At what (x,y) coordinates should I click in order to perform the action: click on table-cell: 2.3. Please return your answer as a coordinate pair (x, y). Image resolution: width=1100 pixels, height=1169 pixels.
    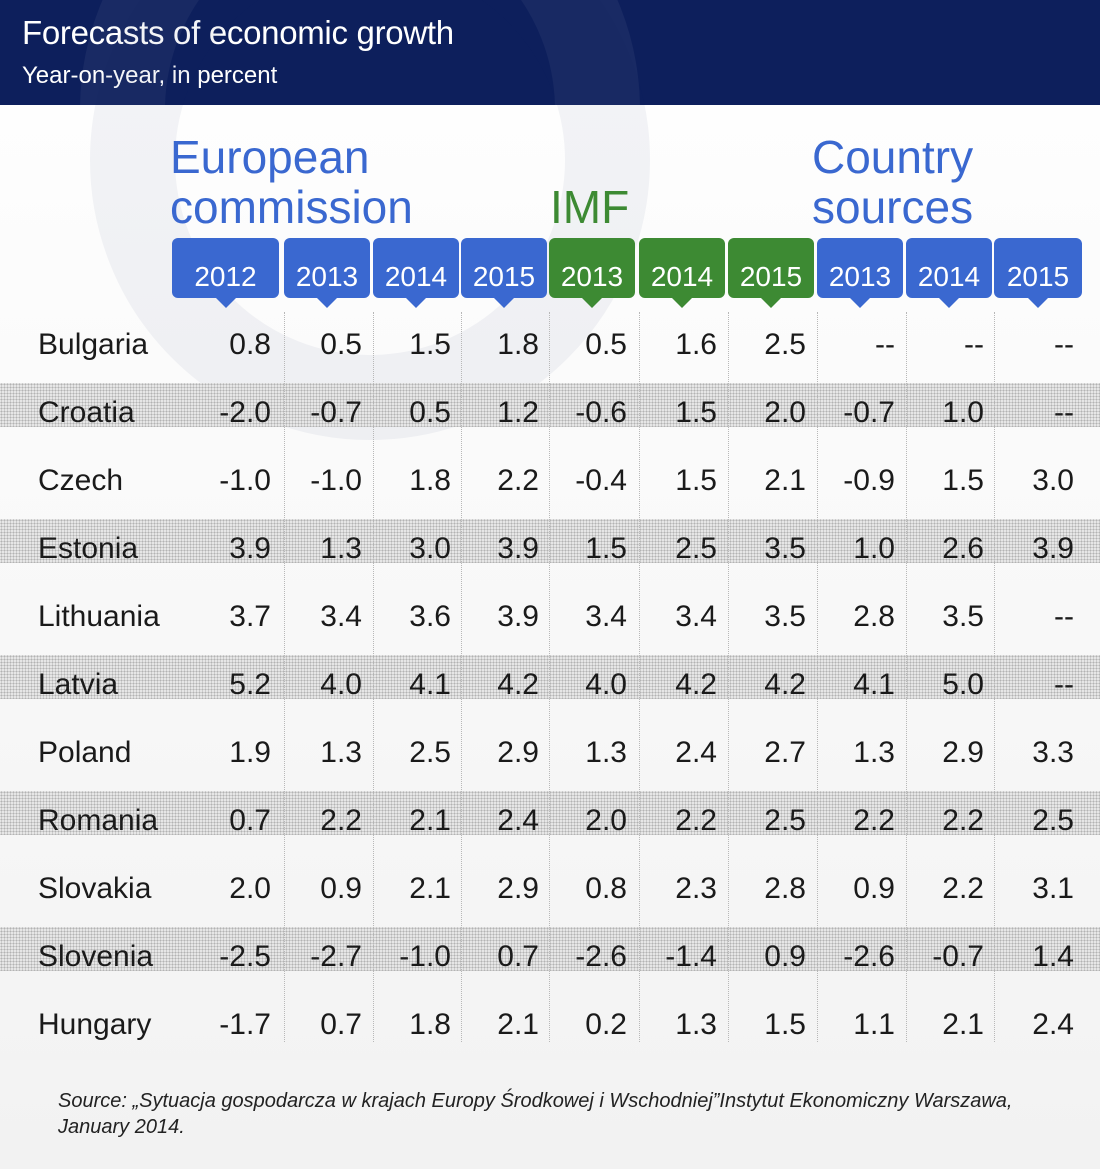
    Looking at the image, I should click on (696, 888).